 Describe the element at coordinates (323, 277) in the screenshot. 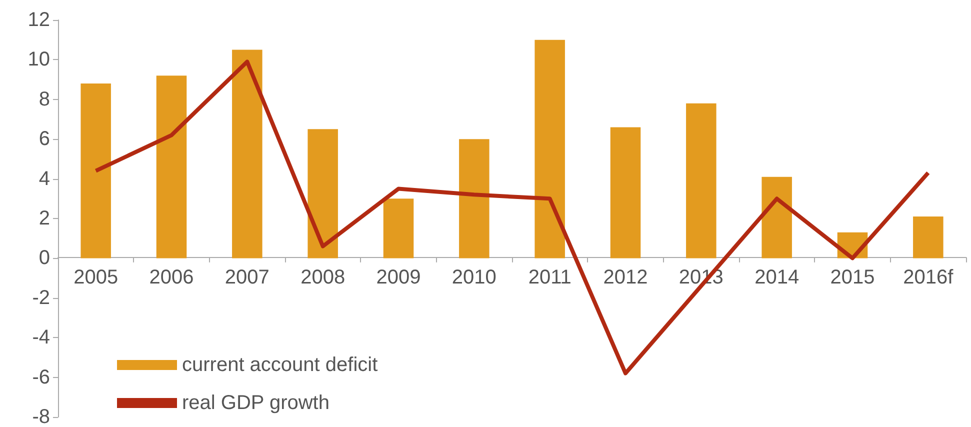

I see `x-tick-label: 2008` at that location.